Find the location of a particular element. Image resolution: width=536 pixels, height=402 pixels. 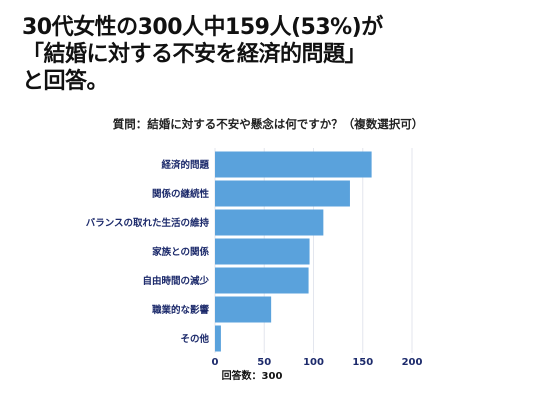

headline-line-2: 「結婚に対する不安を経済的問題」 is located at coordinates (194, 54).